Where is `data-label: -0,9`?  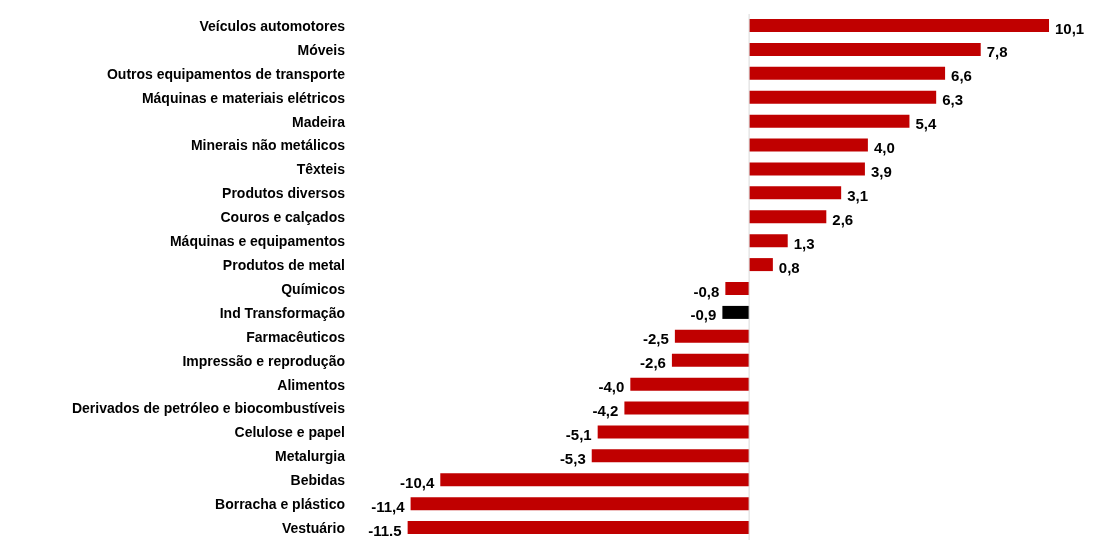
data-label: -0,9 is located at coordinates (703, 315).